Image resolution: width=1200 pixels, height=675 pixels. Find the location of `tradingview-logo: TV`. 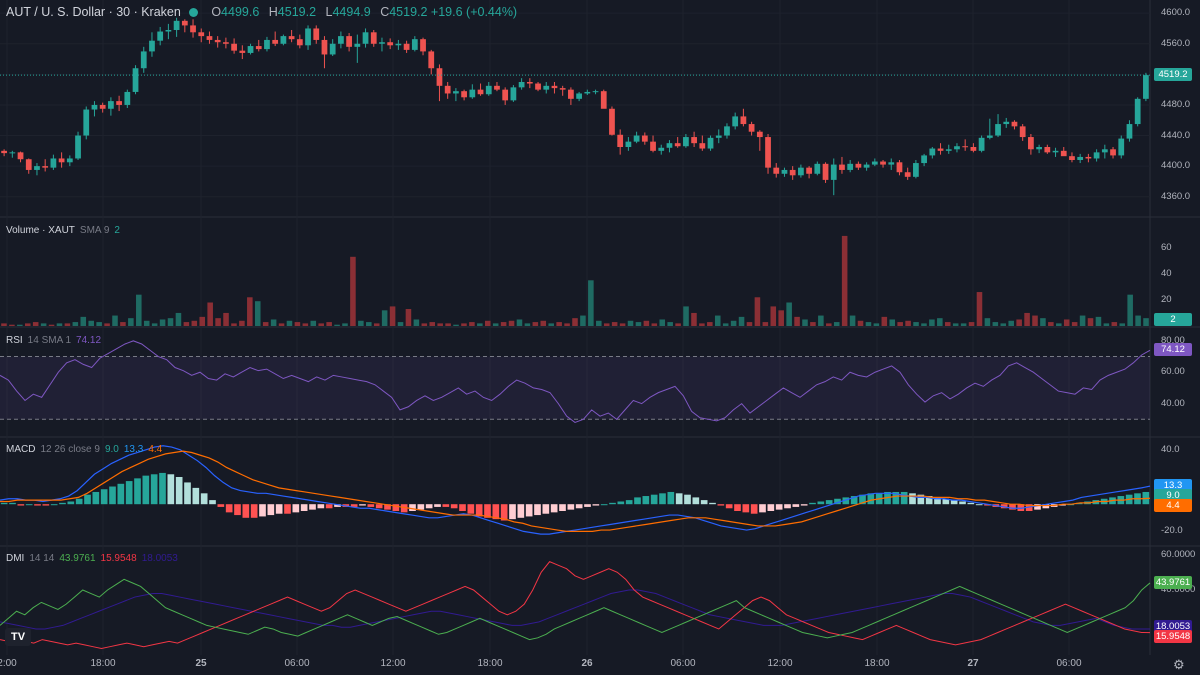

tradingview-logo: TV is located at coordinates (18, 637).